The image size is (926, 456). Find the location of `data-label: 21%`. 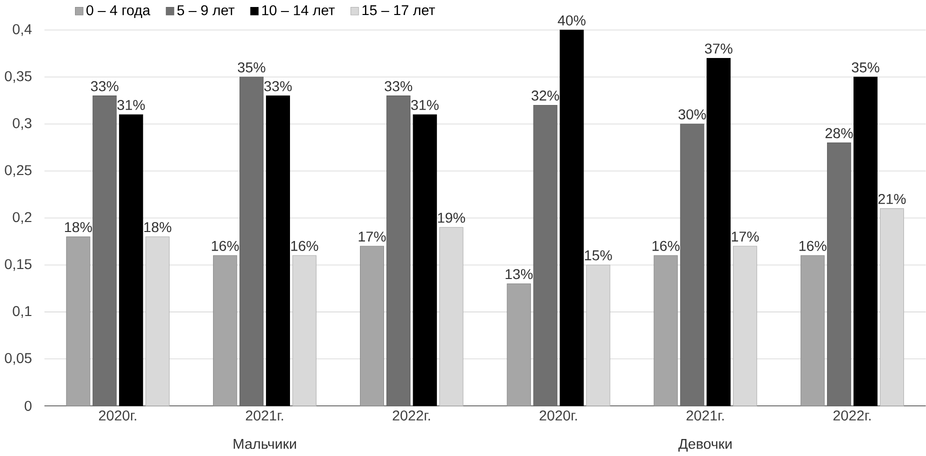

data-label: 21% is located at coordinates (892, 199).